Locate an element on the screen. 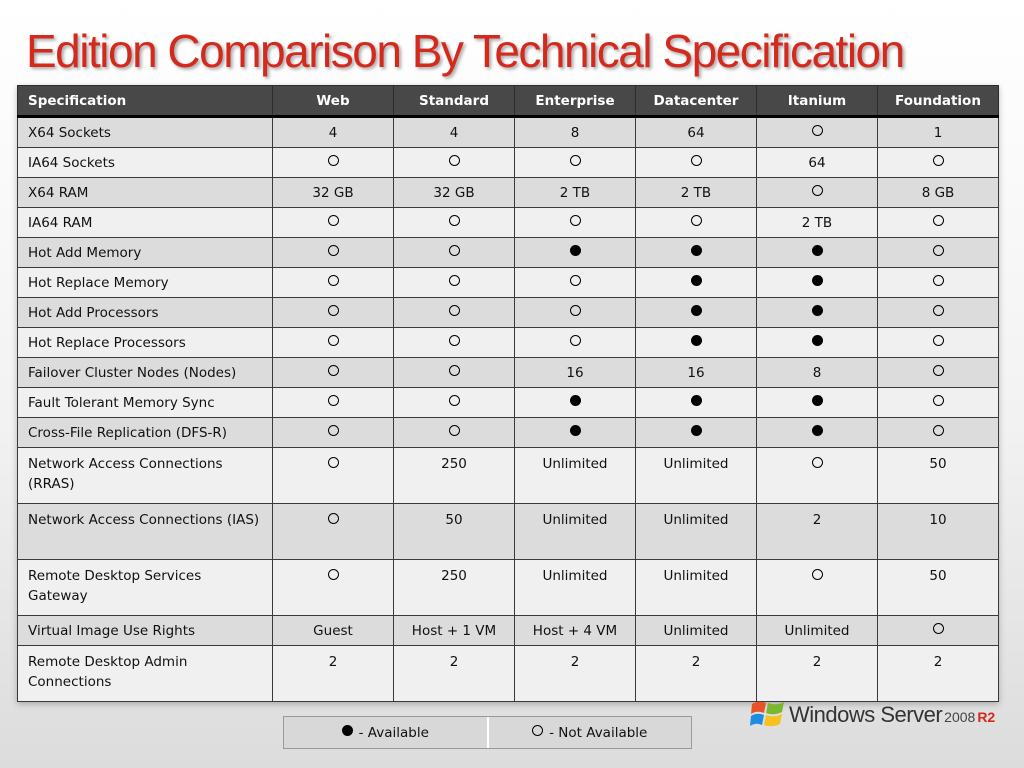 The height and width of the screenshot is (768, 1024). column-header: Itanium is located at coordinates (817, 101).